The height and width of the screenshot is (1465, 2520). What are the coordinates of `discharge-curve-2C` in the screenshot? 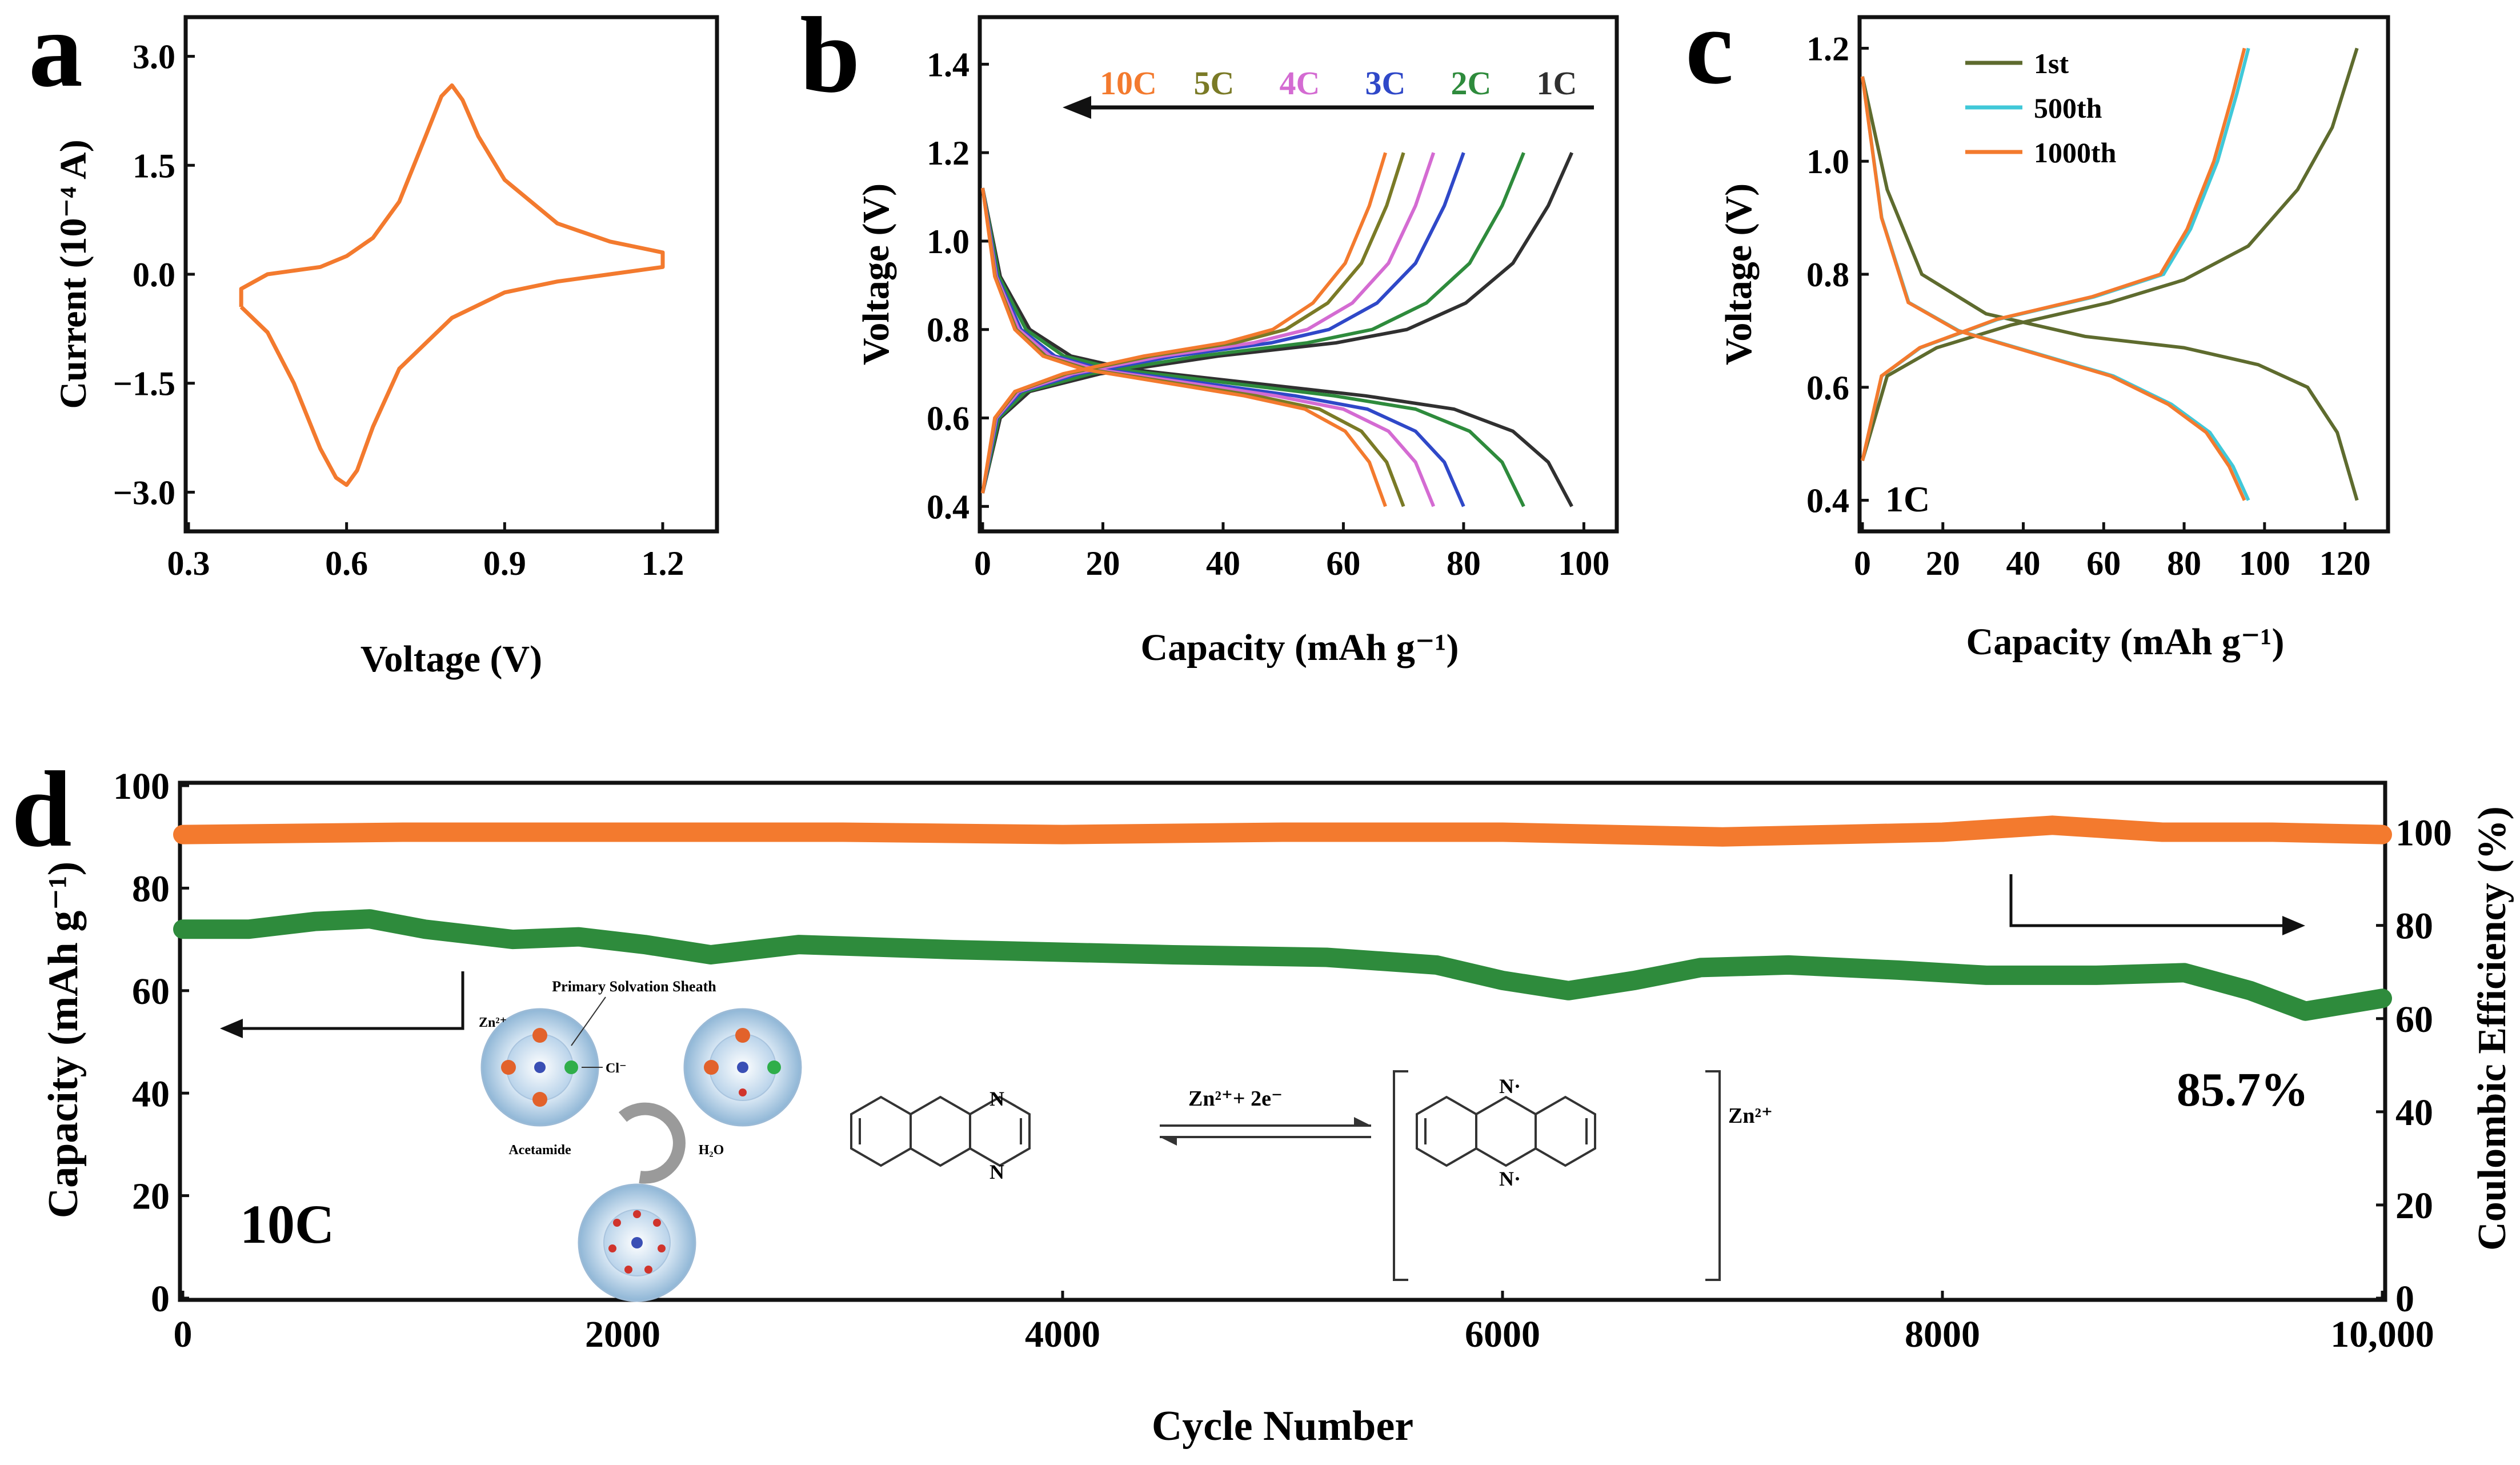 It's located at (1253, 347).